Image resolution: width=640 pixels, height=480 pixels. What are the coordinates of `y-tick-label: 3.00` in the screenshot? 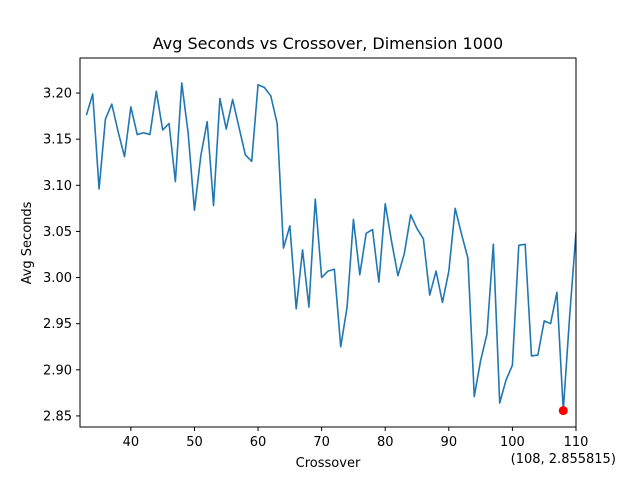 It's located at (57, 278).